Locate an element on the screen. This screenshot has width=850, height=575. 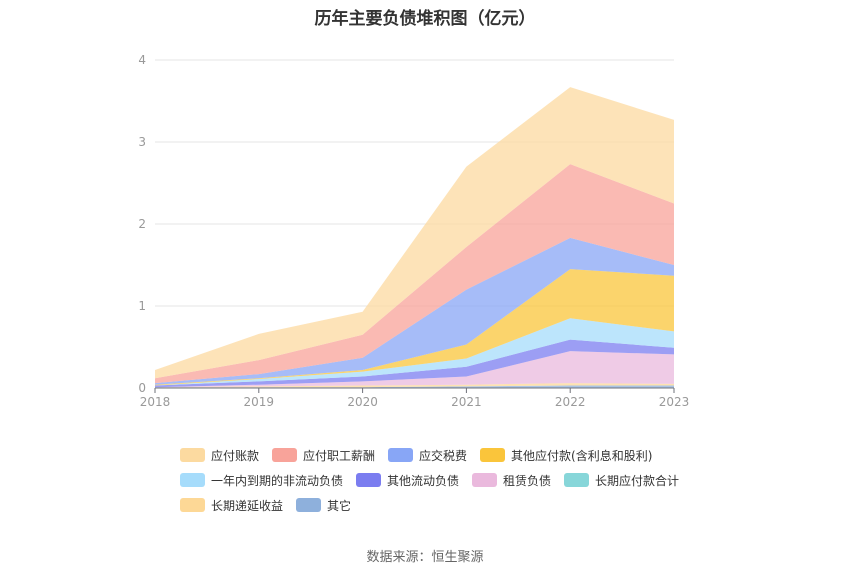
y-tick-label: 4 is located at coordinates (142, 60).